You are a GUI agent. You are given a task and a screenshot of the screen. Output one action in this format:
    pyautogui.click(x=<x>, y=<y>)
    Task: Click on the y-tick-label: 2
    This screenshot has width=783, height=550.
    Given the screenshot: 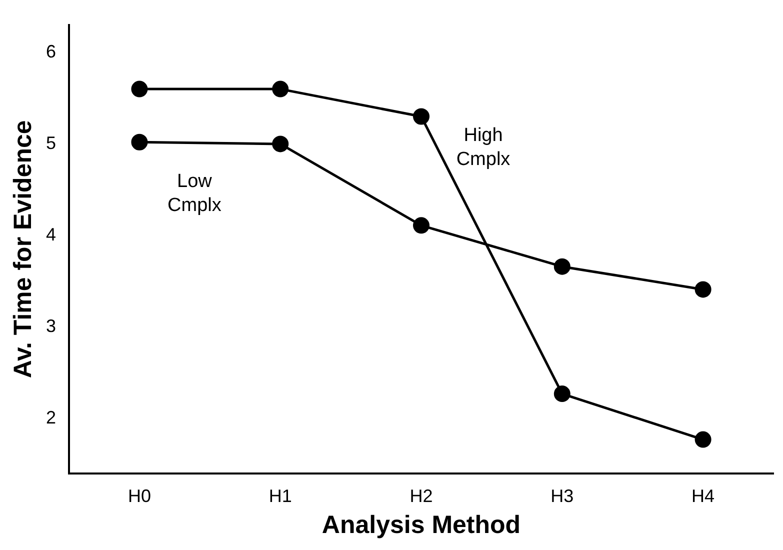 What is the action you would take?
    pyautogui.click(x=51, y=417)
    